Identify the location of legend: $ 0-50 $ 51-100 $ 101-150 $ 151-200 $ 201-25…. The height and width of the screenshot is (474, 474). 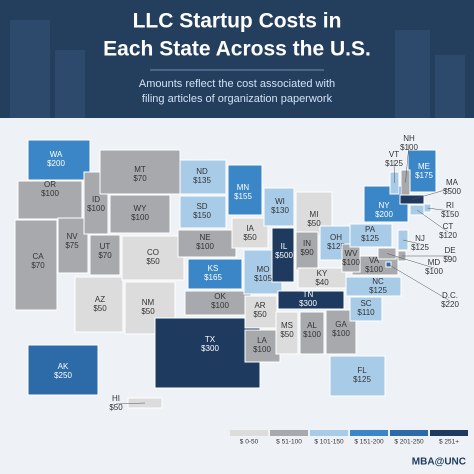
(349, 438).